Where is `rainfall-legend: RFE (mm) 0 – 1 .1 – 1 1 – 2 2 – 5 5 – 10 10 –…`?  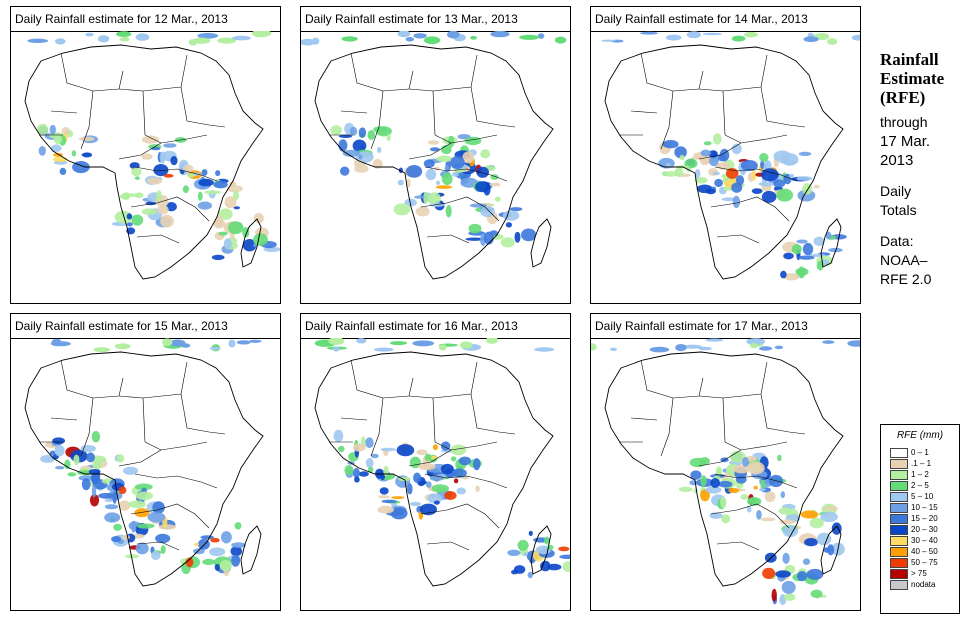 rainfall-legend: RFE (mm) 0 – 1 .1 – 1 1 – 2 2 – 5 5 – 10 10 –… is located at coordinates (920, 519).